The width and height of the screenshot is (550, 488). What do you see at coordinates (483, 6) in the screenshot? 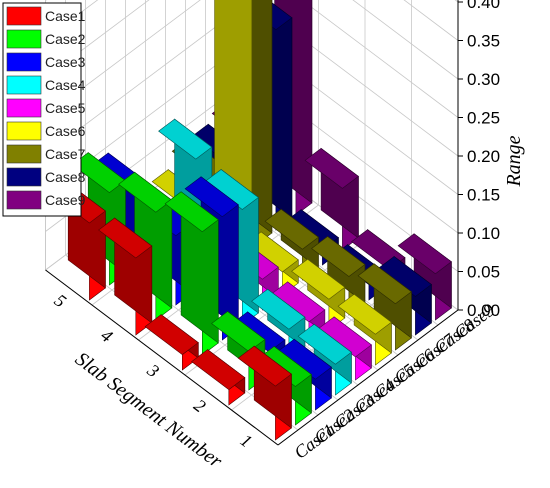
I see `z-tick-label: 0.40` at bounding box center [483, 6].